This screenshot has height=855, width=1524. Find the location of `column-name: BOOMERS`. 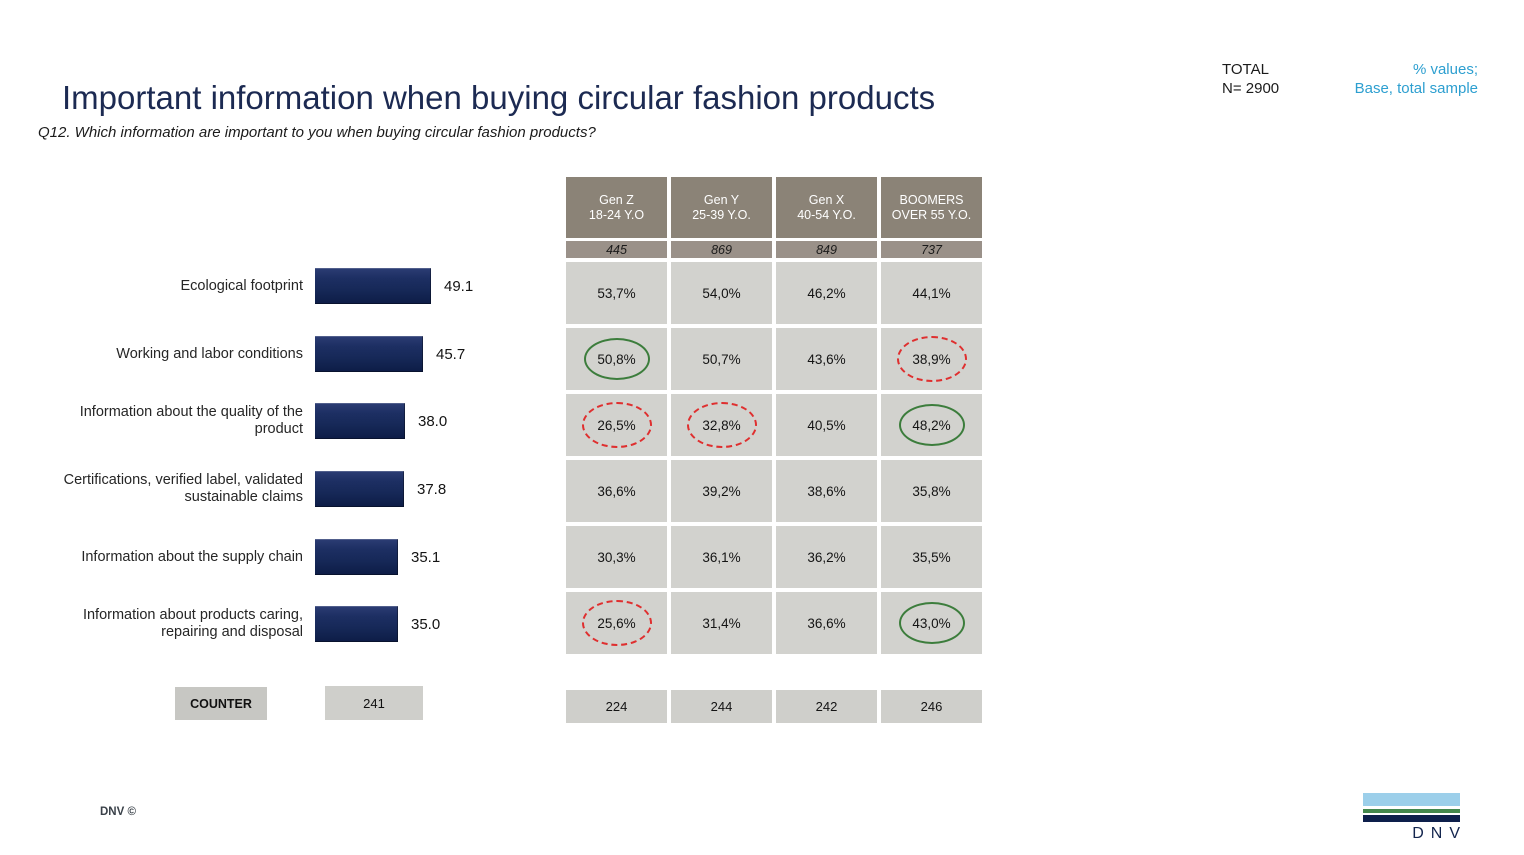

column-name: BOOMERS is located at coordinates (931, 199).